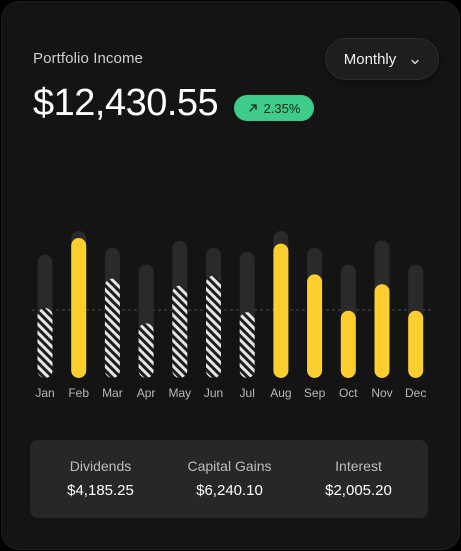 This screenshot has width=461, height=551. I want to click on month-label-feb: Feb, so click(78, 393).